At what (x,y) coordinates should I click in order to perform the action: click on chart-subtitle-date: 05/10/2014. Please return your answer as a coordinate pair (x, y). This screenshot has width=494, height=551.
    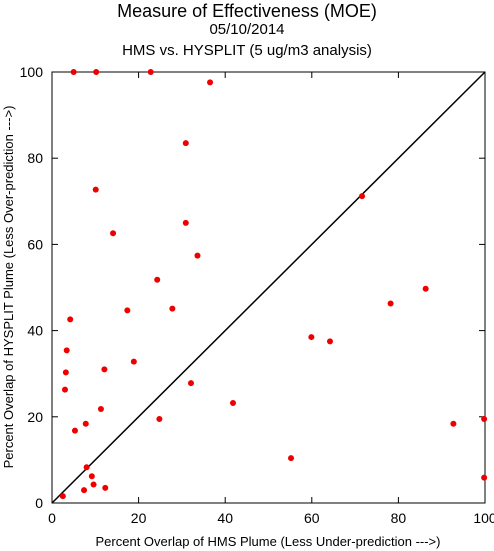
    Looking at the image, I should click on (247, 29).